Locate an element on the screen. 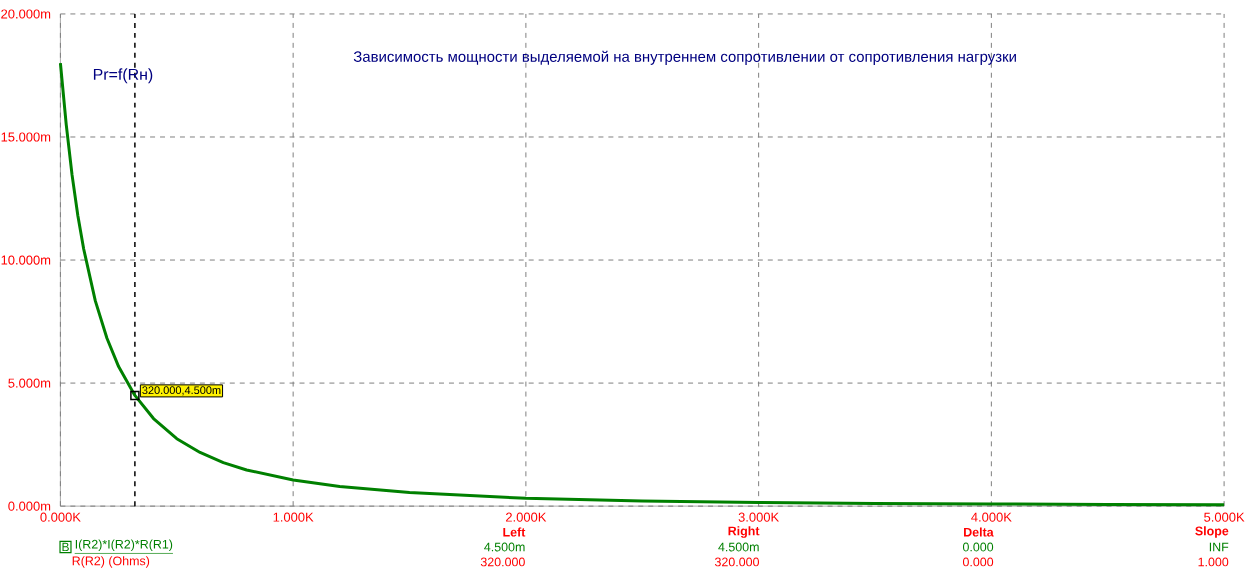 The height and width of the screenshot is (572, 1257). y-tick-label: 10.000m is located at coordinates (26, 260).